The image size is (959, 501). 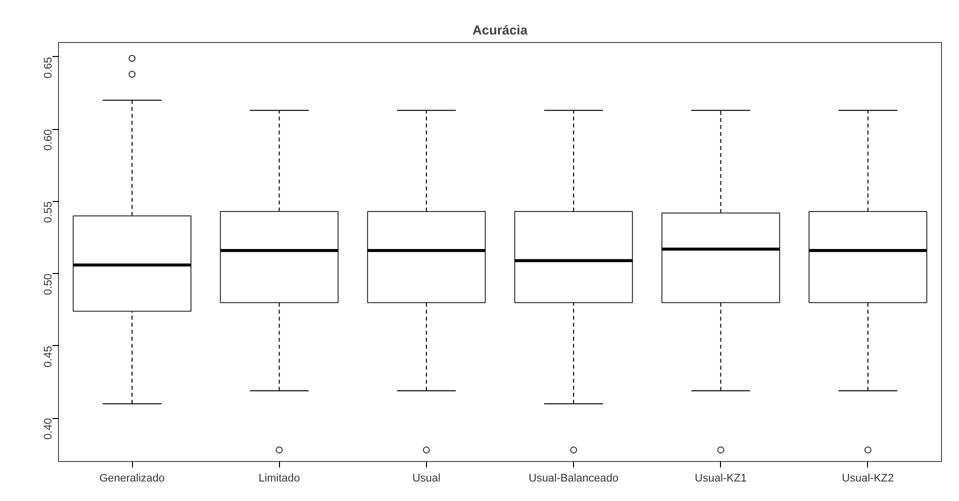 I want to click on y-tick-label: 0.45, so click(x=48, y=357).